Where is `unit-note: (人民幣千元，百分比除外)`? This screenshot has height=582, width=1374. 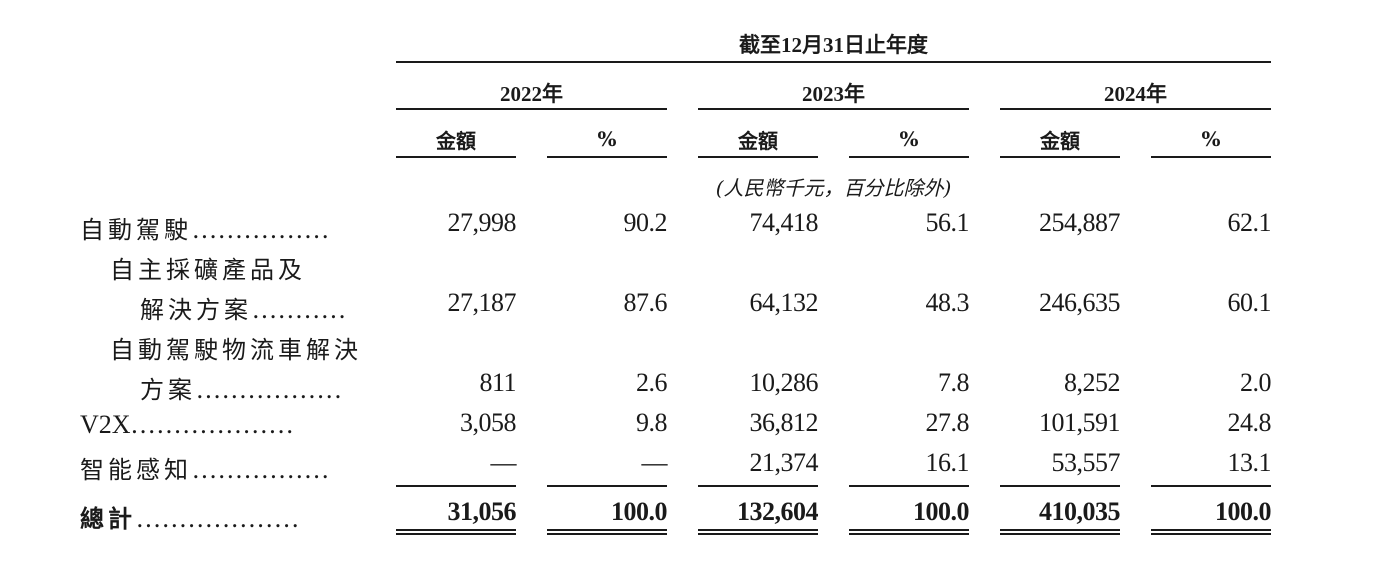 unit-note: (人民幣千元，百分比除外) is located at coordinates (833, 188).